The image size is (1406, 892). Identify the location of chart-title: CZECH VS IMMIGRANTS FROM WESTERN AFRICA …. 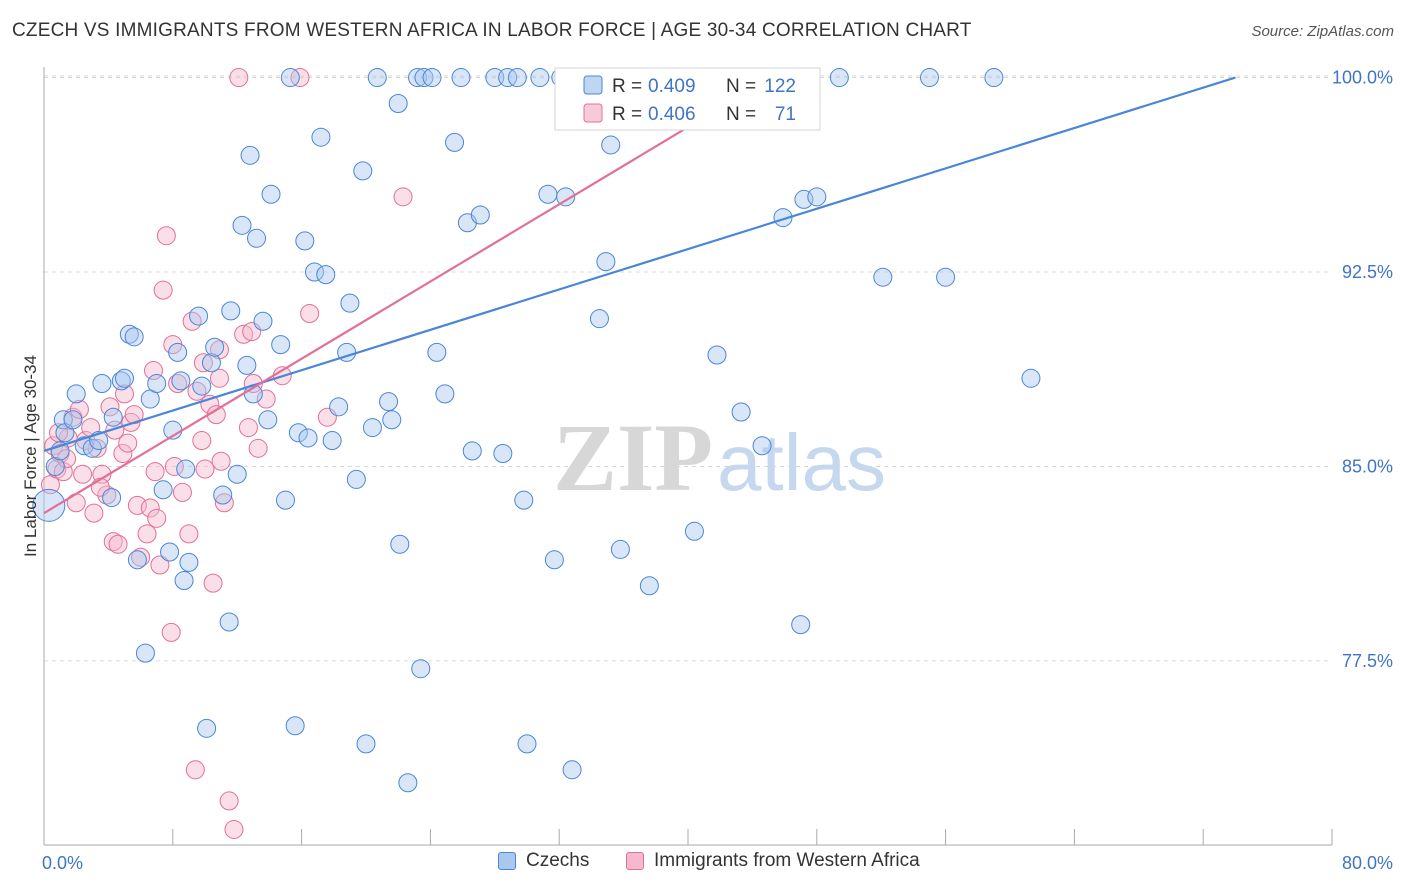
(492, 30).